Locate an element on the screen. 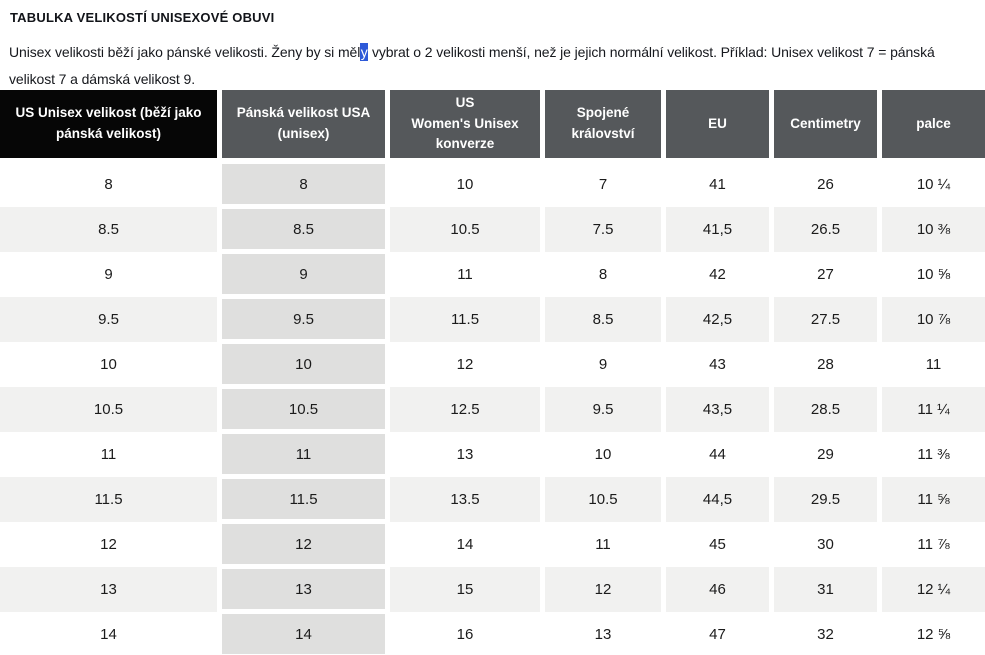 The height and width of the screenshot is (655, 985). size-cell: 44,5 is located at coordinates (717, 499).